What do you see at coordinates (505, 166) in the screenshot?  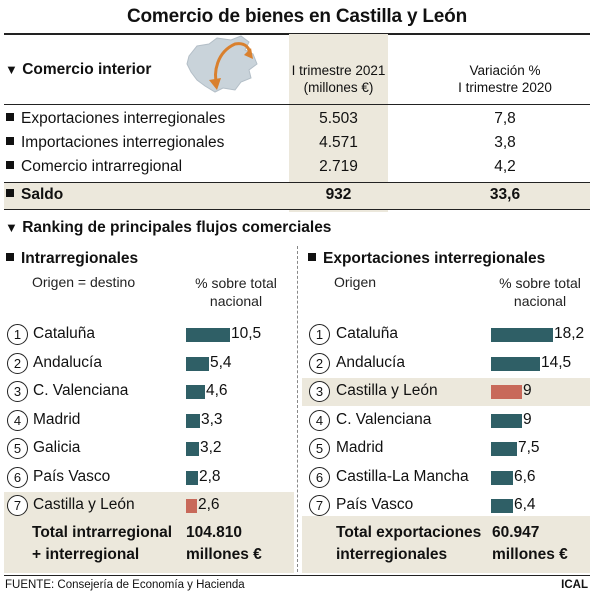 I see `interior-row-variation: 4,2` at bounding box center [505, 166].